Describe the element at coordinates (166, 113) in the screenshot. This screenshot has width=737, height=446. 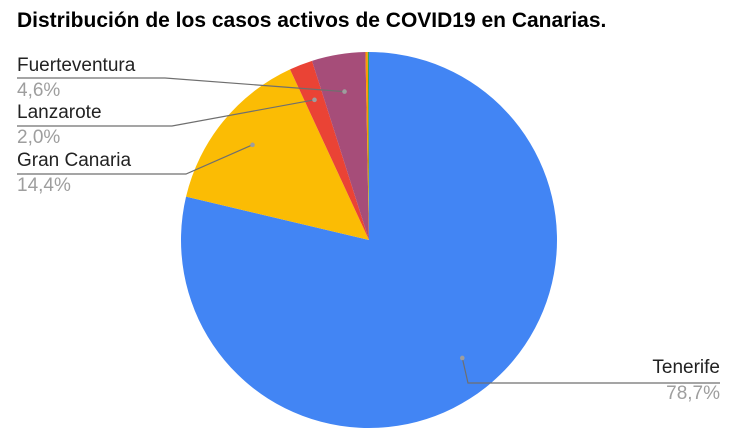
I see `leader-line-lanzarote` at that location.